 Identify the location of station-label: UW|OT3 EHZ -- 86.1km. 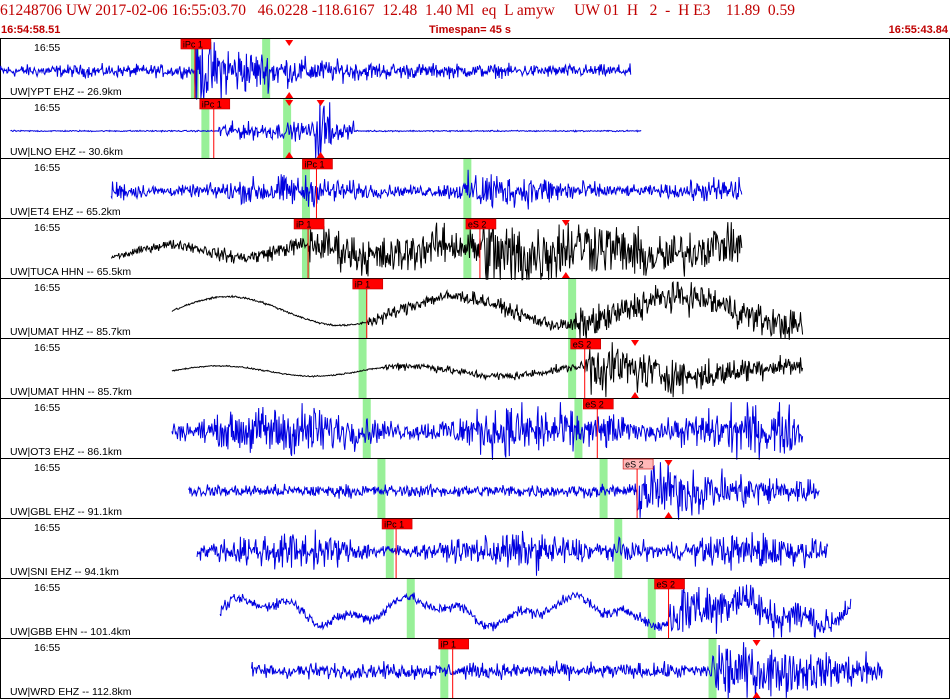
(66, 452).